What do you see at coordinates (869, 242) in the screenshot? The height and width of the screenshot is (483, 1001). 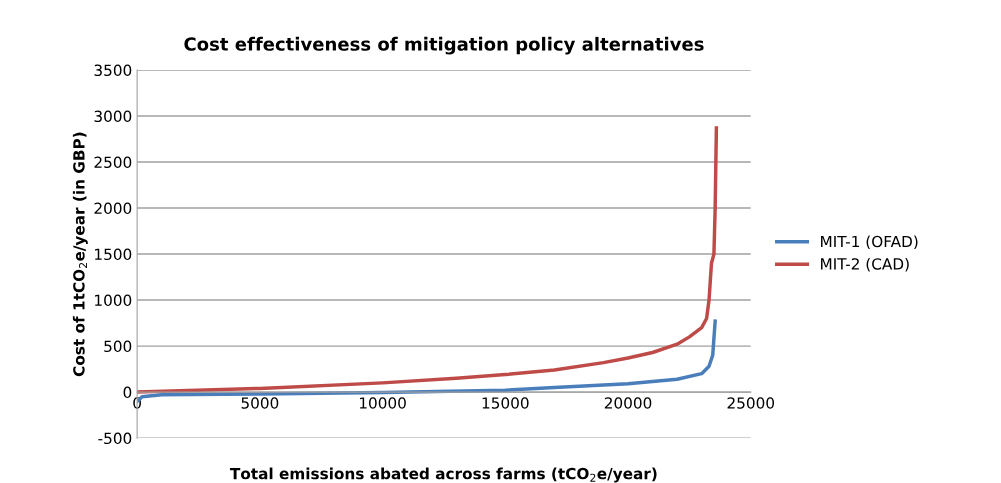 I see `legend-label: MIT-1 (OFAD)` at bounding box center [869, 242].